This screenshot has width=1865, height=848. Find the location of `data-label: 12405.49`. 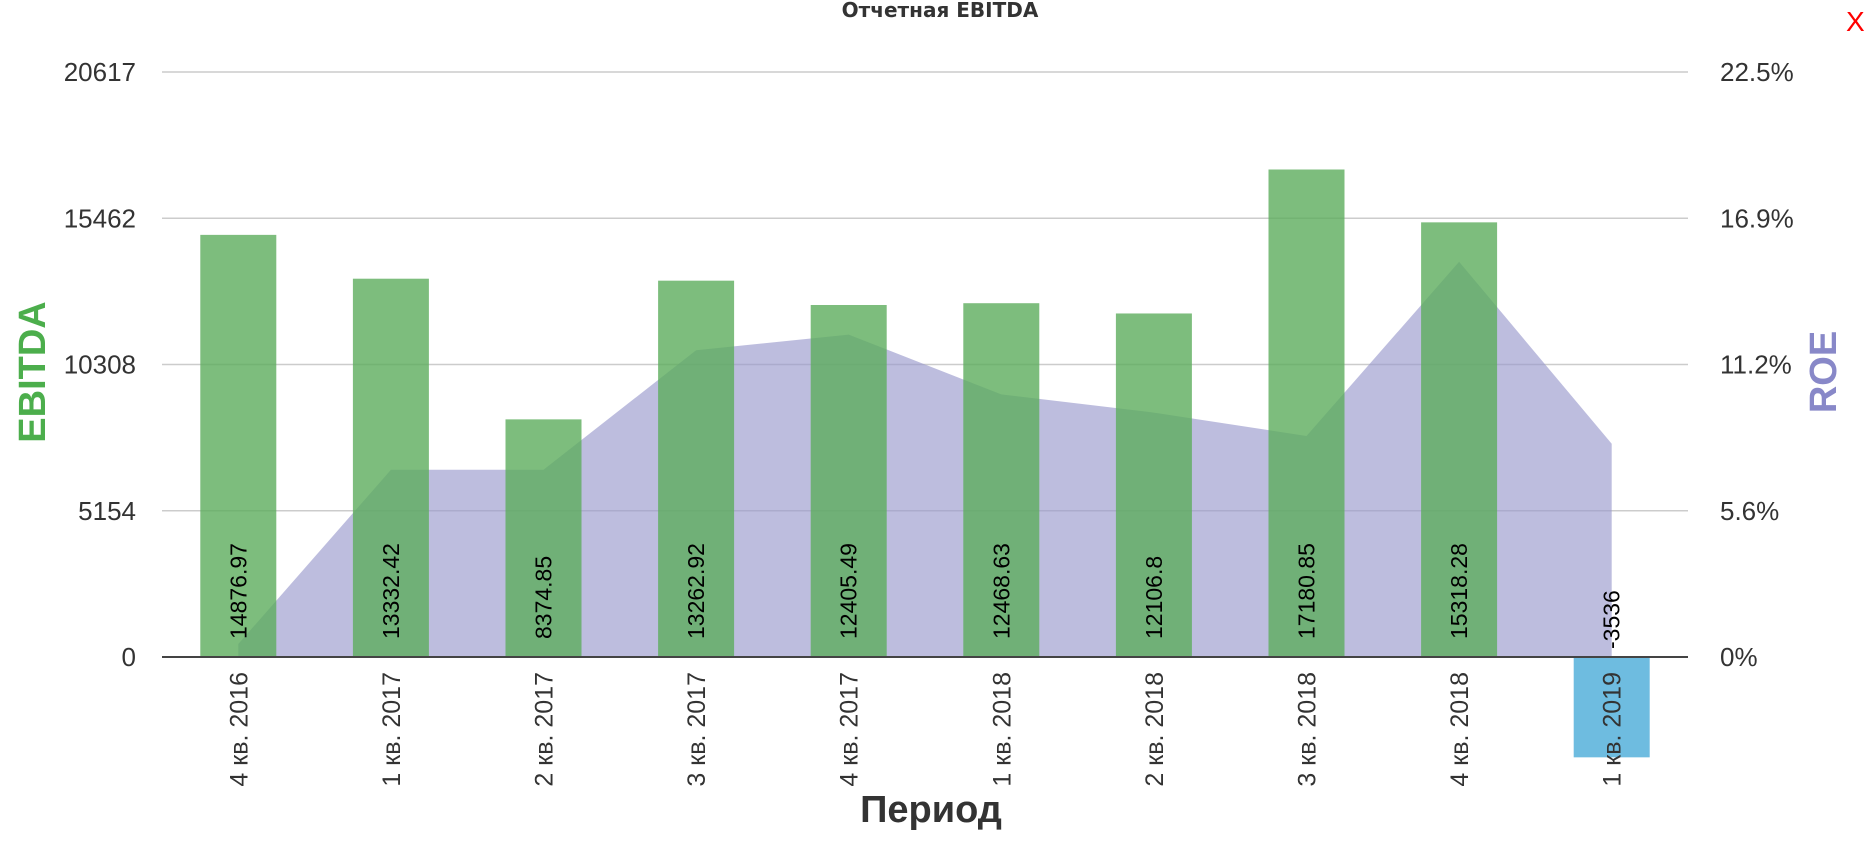

data-label: 12405.49 is located at coordinates (849, 591).